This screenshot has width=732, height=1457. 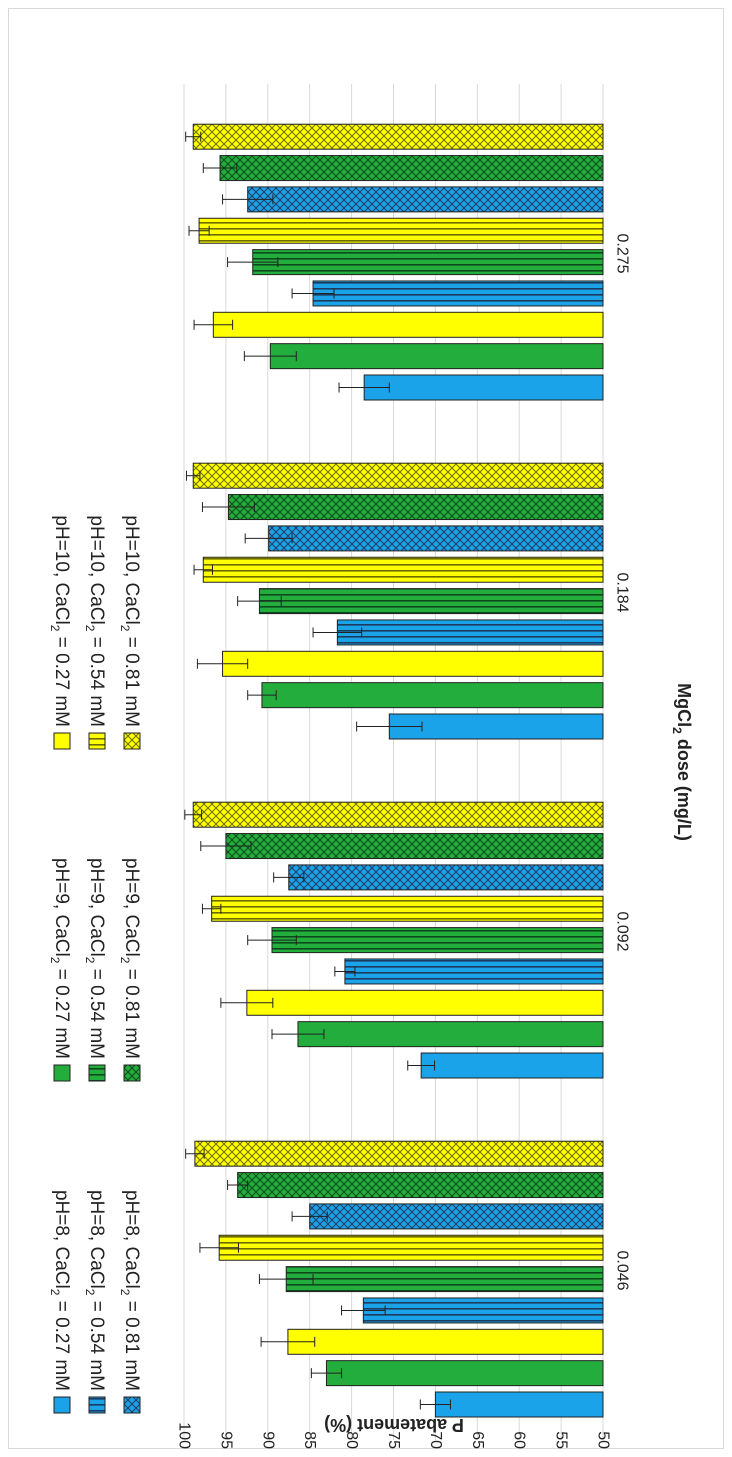 I want to click on legend-label: pH=10, CaCl2 = 0.81 mM, so click(x=130, y=621).